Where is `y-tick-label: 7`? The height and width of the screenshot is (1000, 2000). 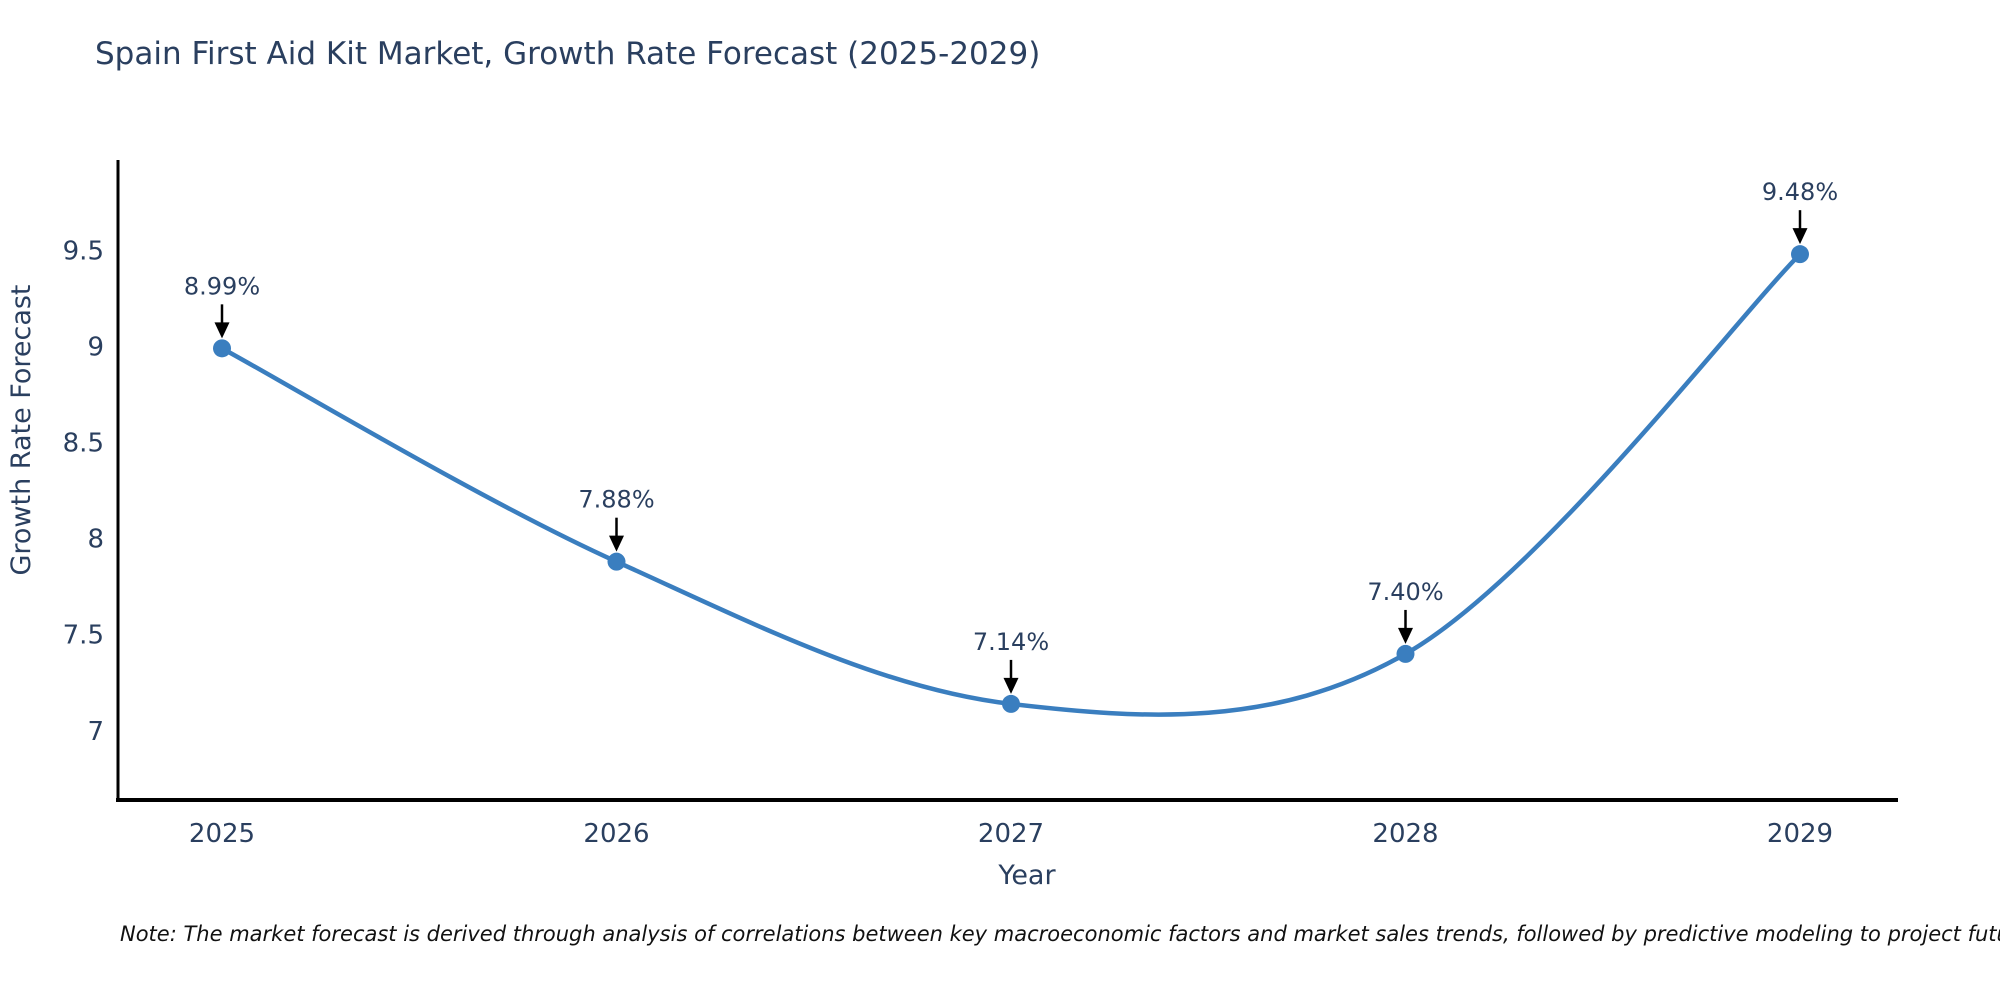 y-tick-label: 7 is located at coordinates (95, 732).